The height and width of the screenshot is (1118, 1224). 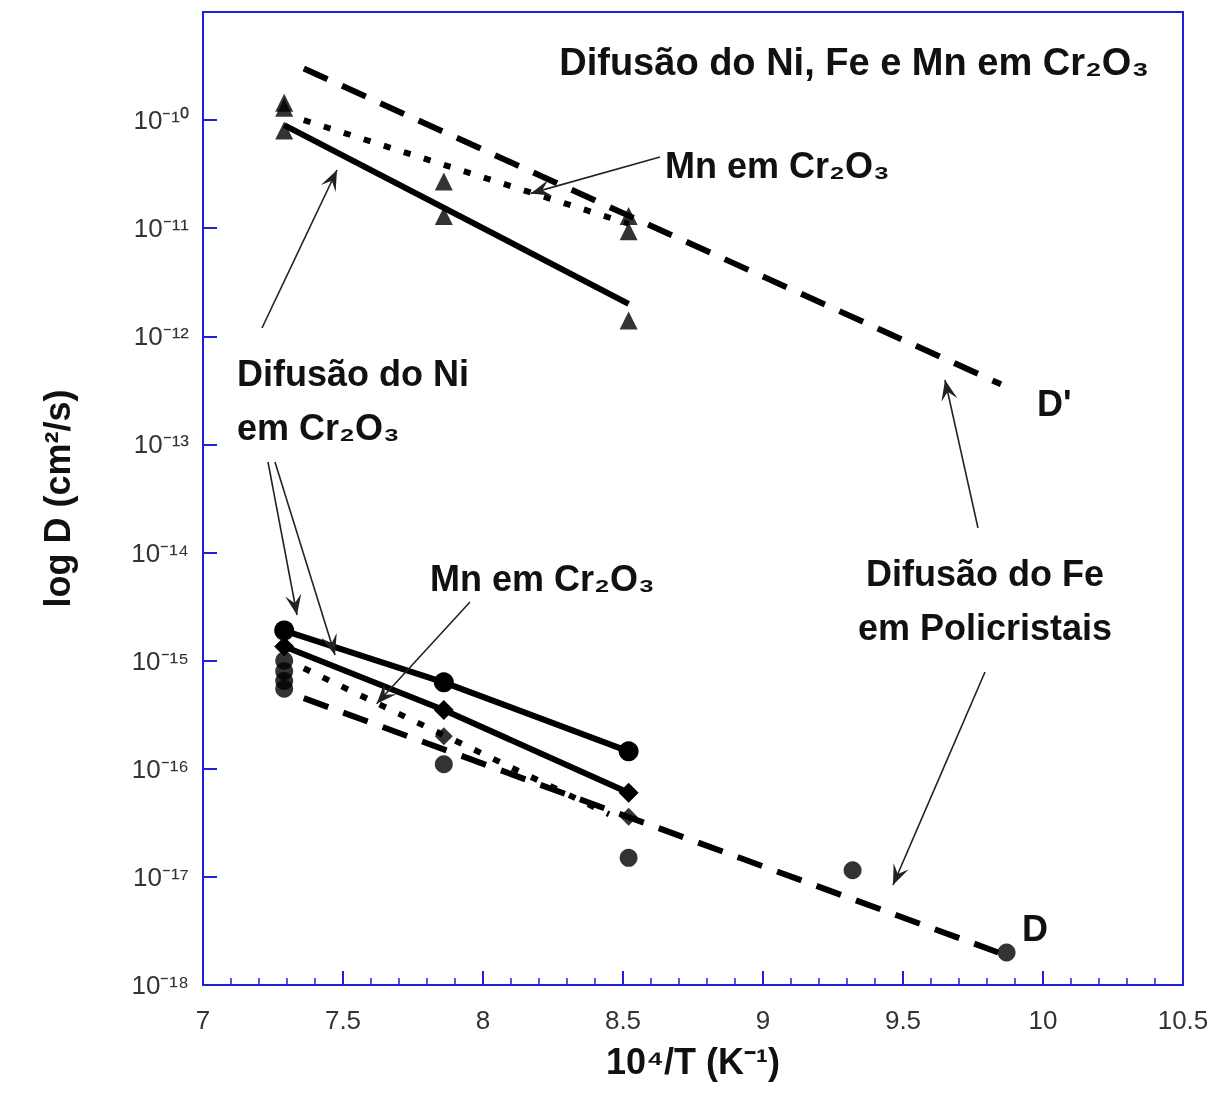 I want to click on y-tick-label: 10⁻¹³, so click(x=161, y=444).